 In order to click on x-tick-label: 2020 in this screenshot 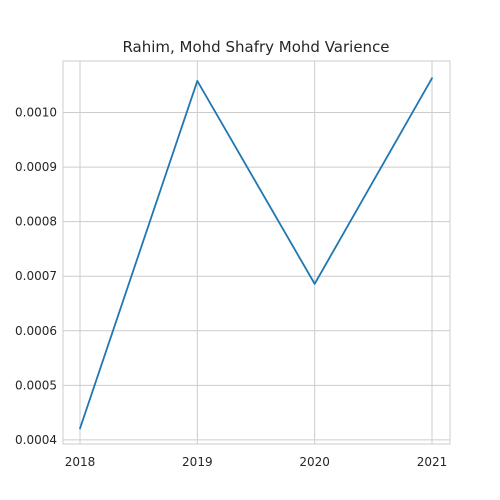, I will do `click(314, 462)`.